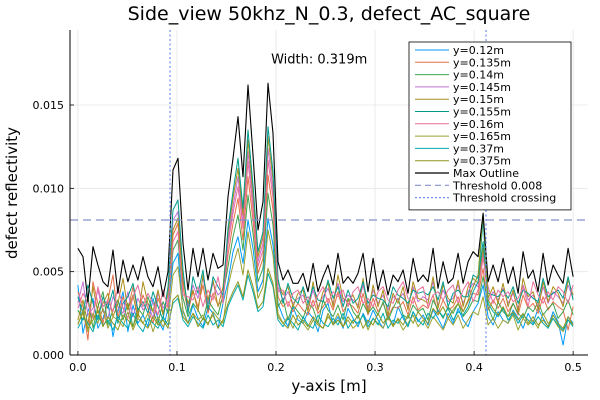 The height and width of the screenshot is (400, 600). Describe the element at coordinates (486, 173) in the screenshot. I see `legend-label: Max Outline` at that location.